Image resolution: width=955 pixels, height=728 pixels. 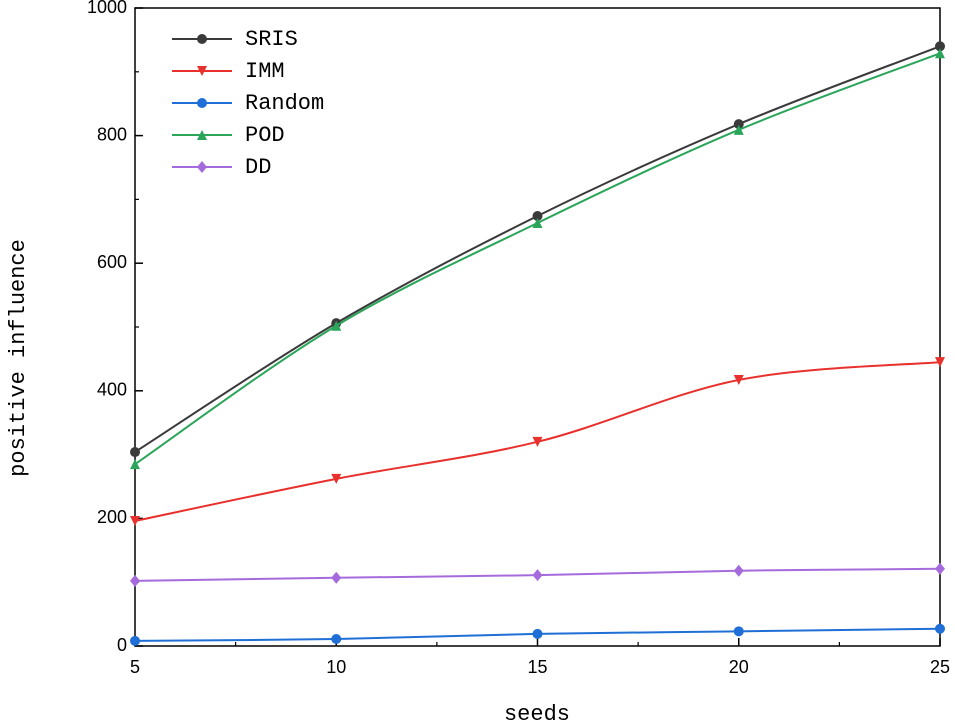 I want to click on y-tick-label: 0, so click(x=122, y=645).